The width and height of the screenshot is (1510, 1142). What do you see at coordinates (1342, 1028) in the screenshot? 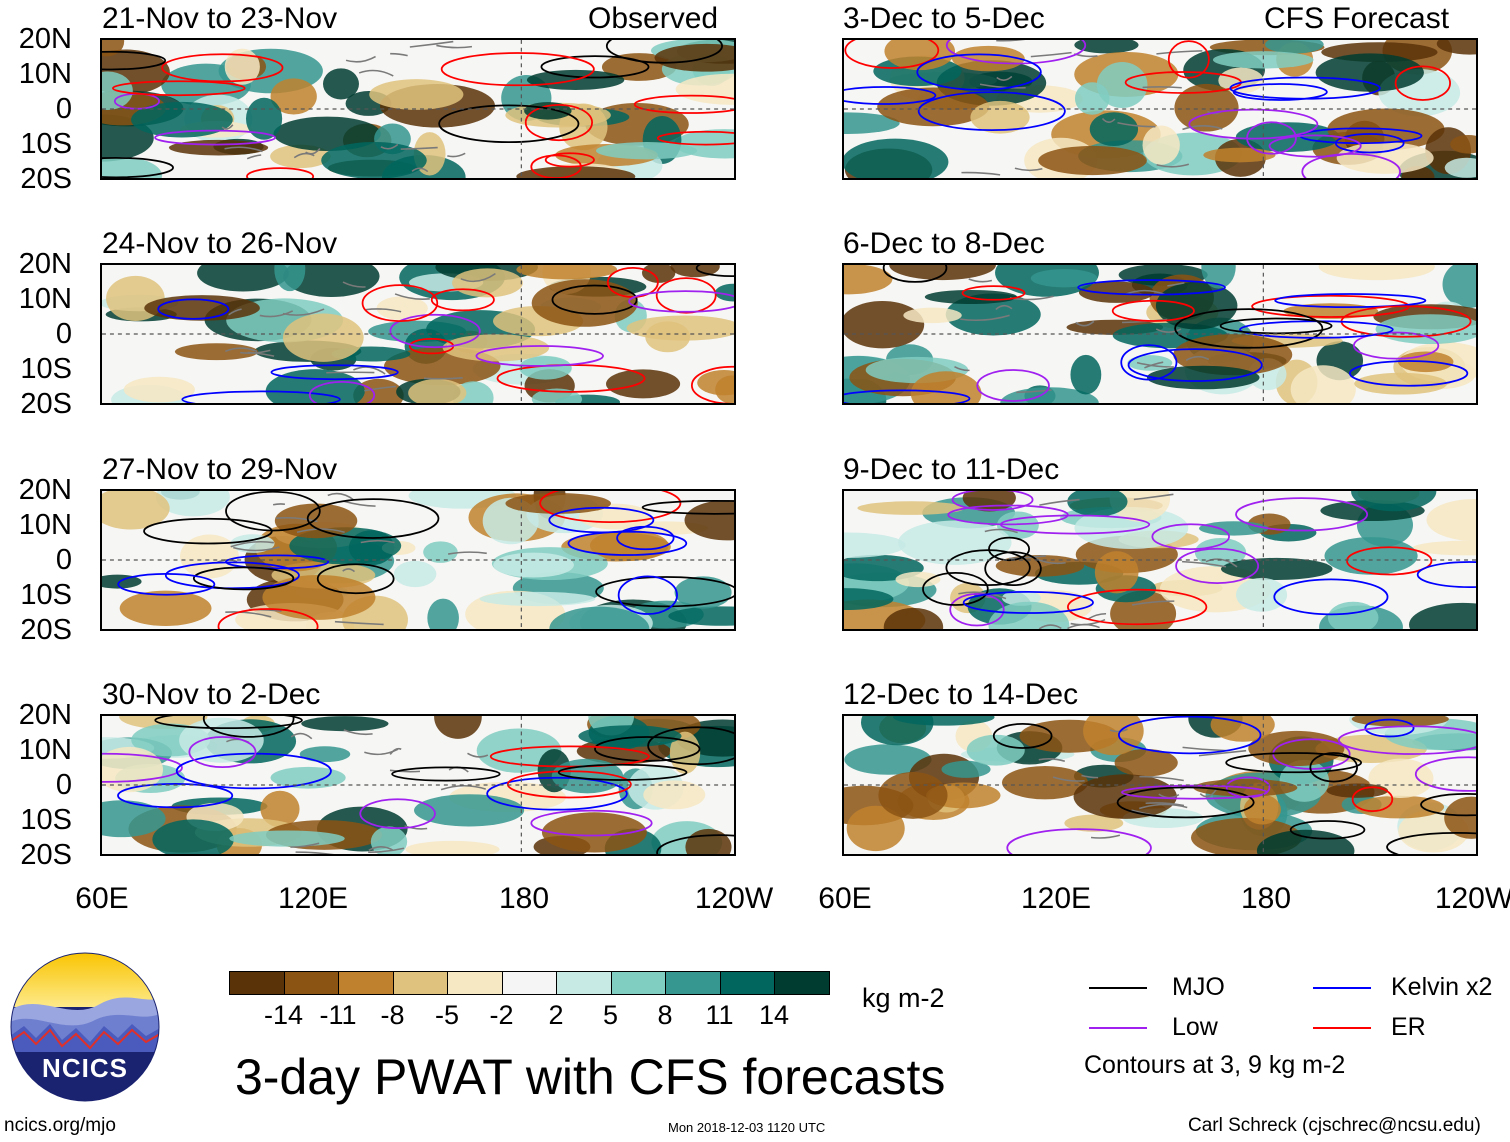
I see `legend-er-line` at bounding box center [1342, 1028].